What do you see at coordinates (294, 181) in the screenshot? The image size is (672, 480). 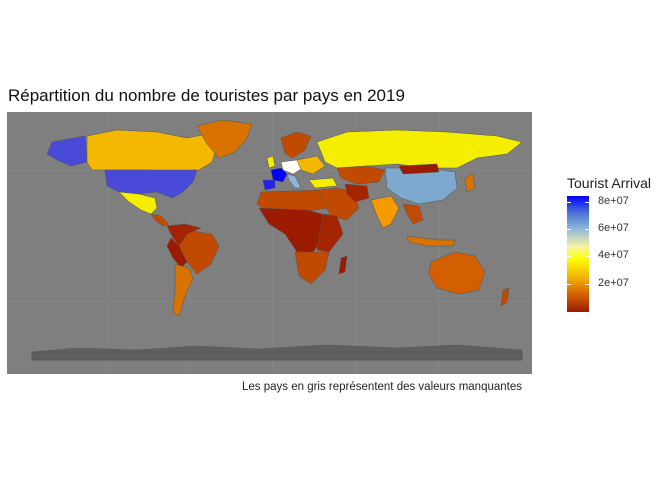 I see `region-italy` at bounding box center [294, 181].